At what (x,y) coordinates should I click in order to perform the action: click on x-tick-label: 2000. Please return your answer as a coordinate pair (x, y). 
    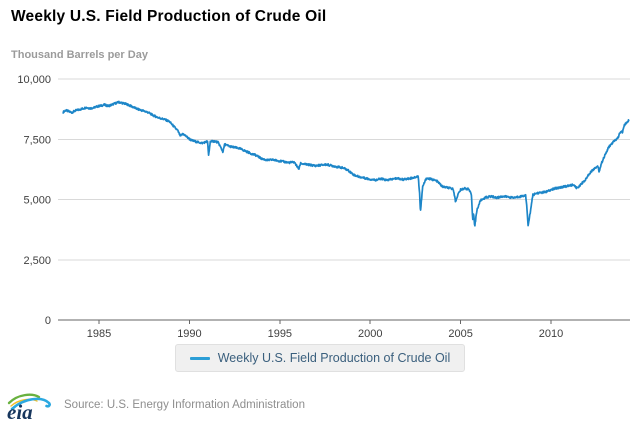
    Looking at the image, I should click on (370, 334).